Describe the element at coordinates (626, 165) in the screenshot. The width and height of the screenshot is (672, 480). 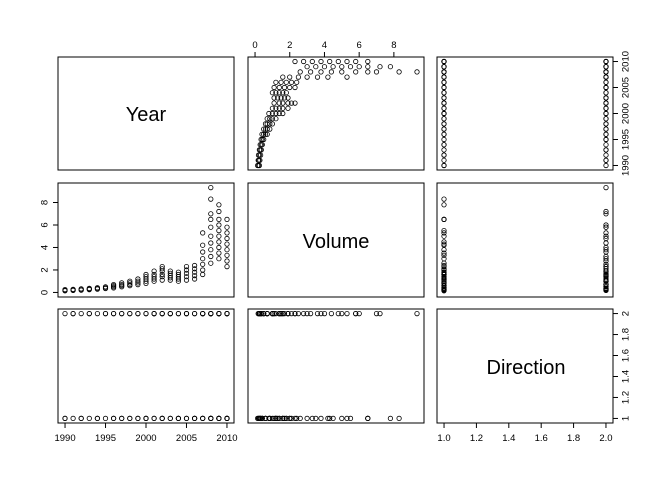
I see `tick-label-right-year: 1990` at that location.